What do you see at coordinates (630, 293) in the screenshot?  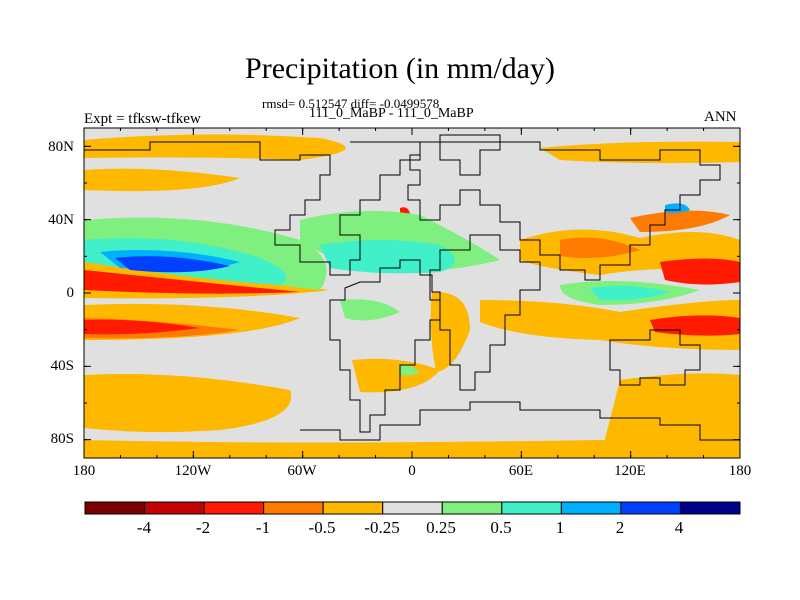 I see `cyan-region-indian` at bounding box center [630, 293].